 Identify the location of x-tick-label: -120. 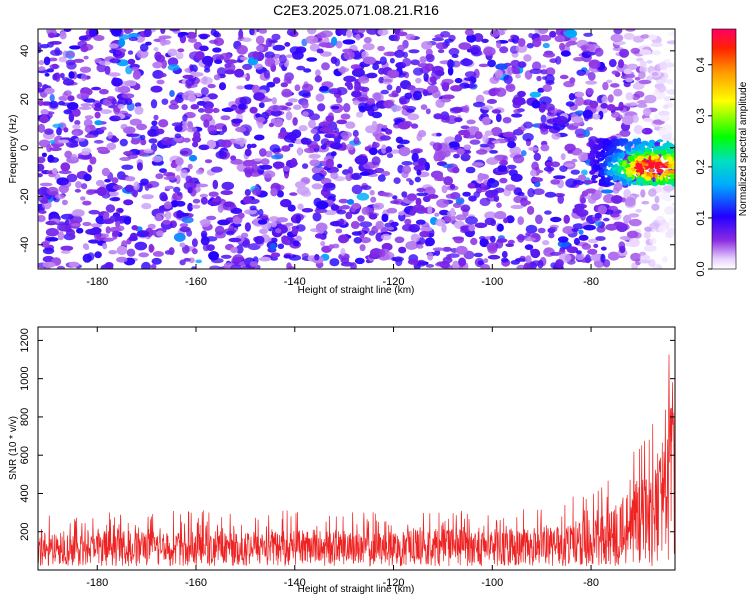
(394, 583).